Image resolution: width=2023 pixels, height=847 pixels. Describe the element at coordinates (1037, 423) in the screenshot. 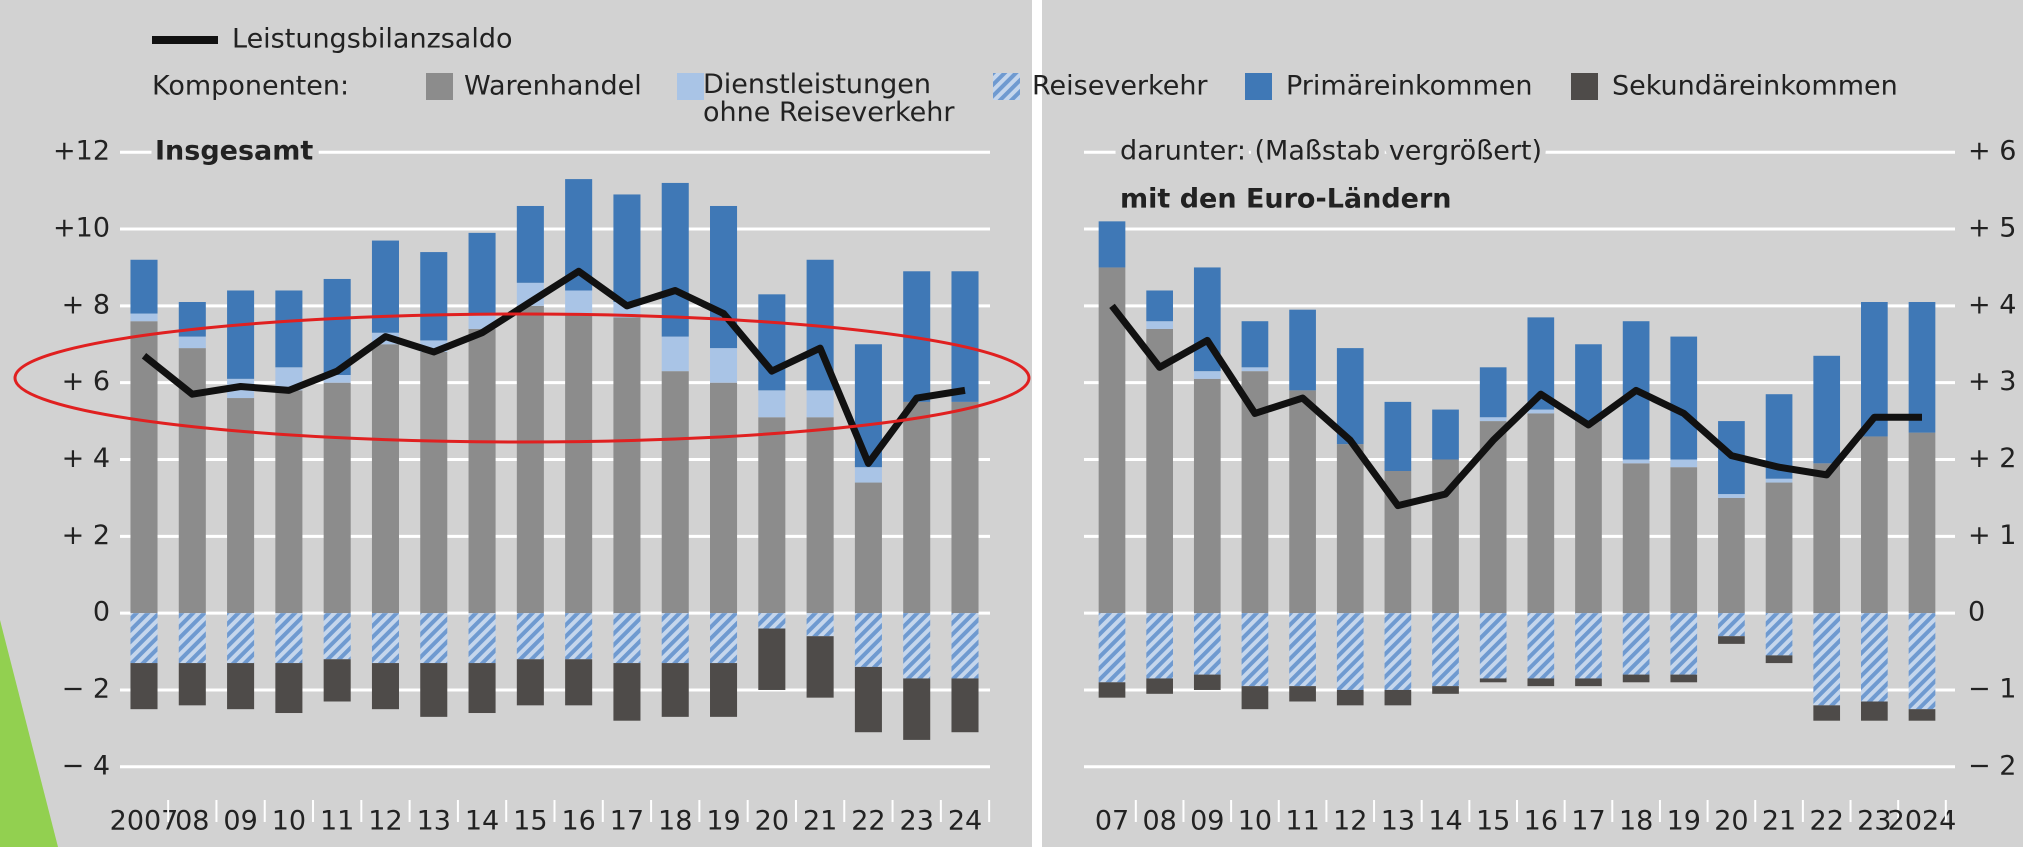

I see `panel-divider` at that location.